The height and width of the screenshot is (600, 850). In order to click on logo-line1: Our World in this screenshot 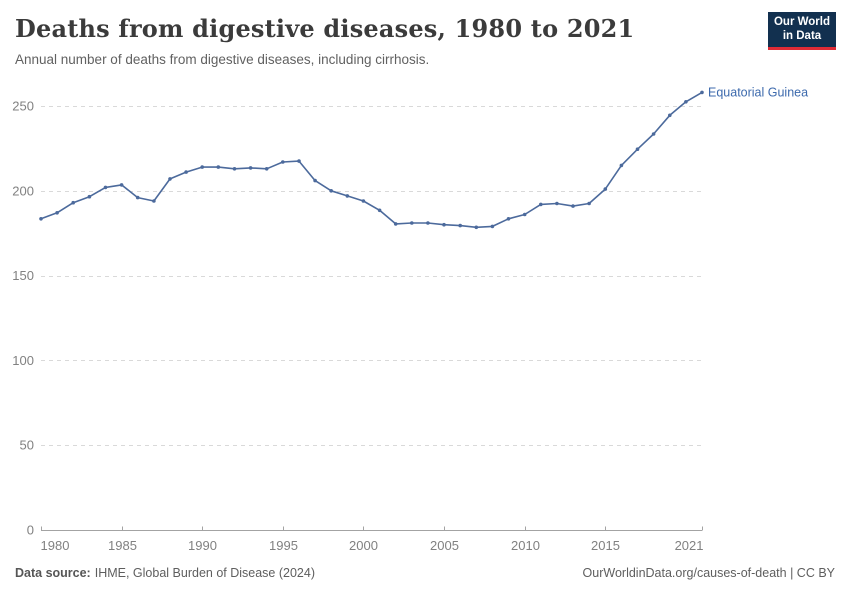, I will do `click(801, 22)`.